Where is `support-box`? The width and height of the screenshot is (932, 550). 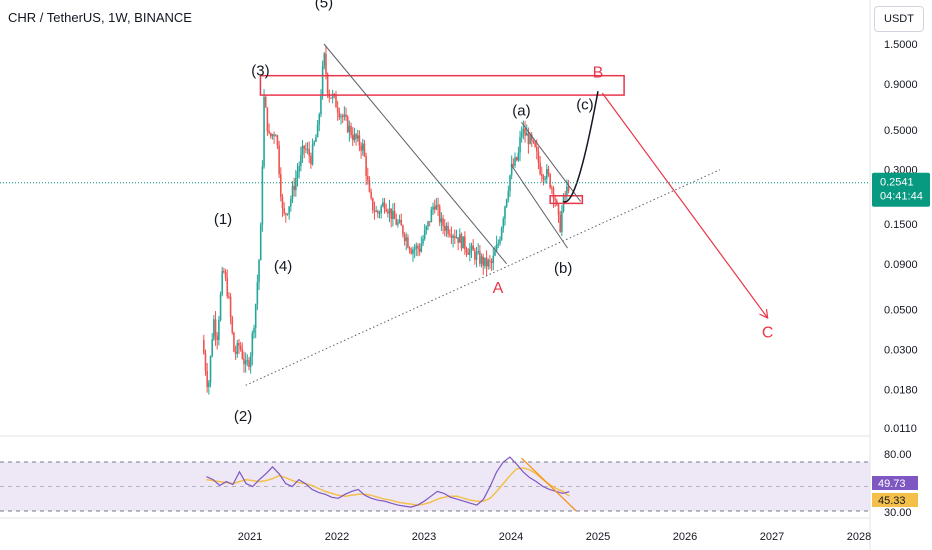 support-box is located at coordinates (566, 200).